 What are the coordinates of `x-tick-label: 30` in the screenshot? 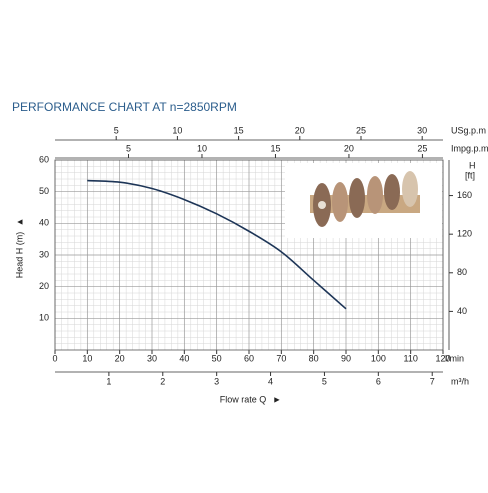 It's located at (152, 358).